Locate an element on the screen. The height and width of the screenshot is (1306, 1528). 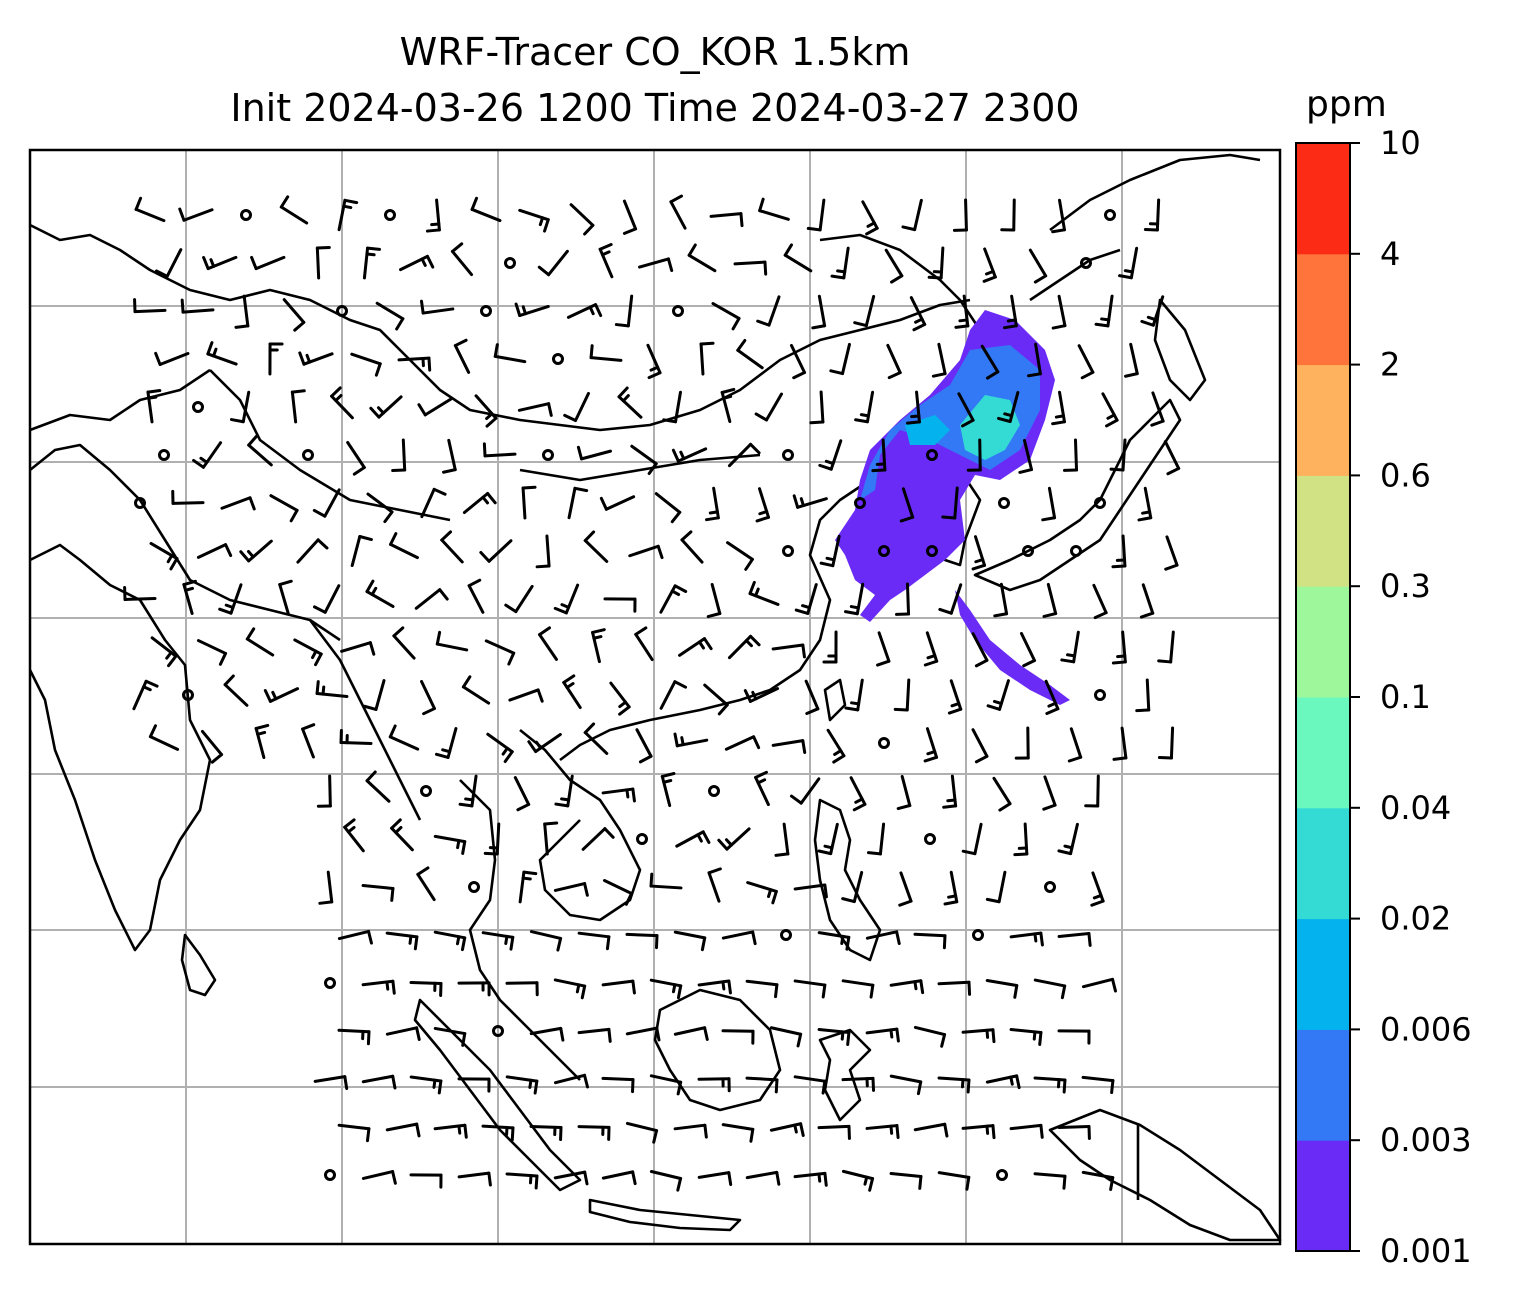
colorbar-ticks: 0.001 0.003 0.006 0.02 0.04 0.1 0.3 0.6 2 4 10 is located at coordinates (1411, 697).